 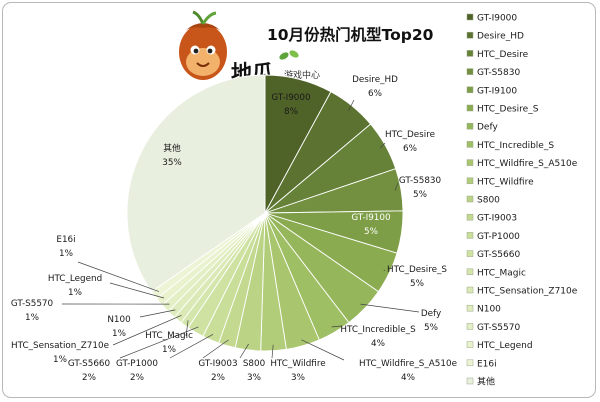 What do you see at coordinates (470, 71) in the screenshot?
I see `legend-swatch-gt-s5830` at bounding box center [470, 71].